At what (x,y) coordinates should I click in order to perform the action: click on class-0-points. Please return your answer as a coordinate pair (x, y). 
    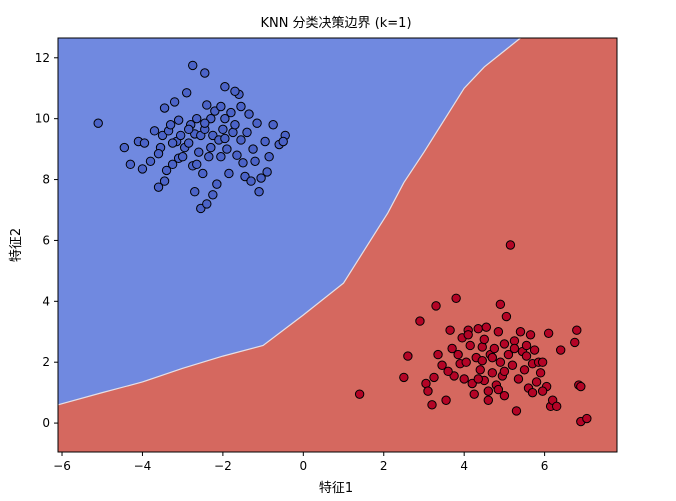
    Looking at the image, I should click on (191, 137).